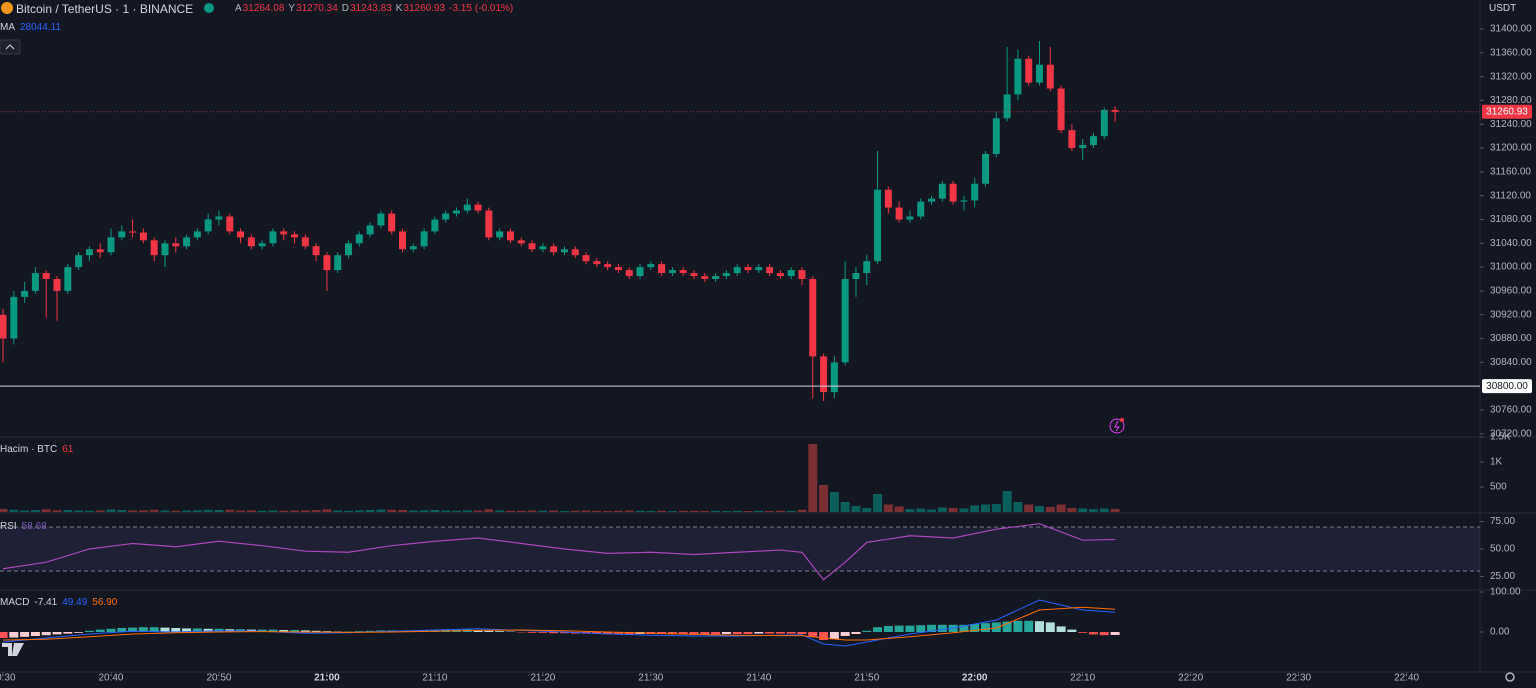 The image size is (1536, 688). Describe the element at coordinates (559, 623) in the screenshot. I see `macd-line` at that location.